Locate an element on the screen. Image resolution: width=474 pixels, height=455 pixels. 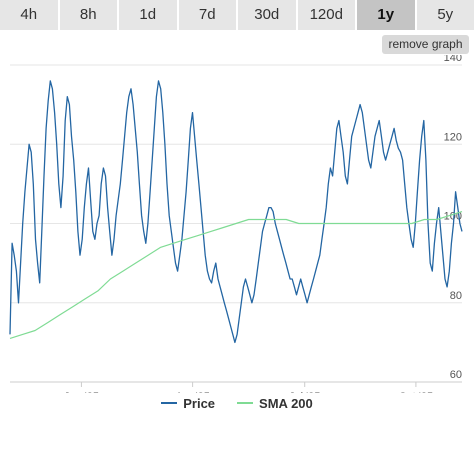
y-tick-label: 80 is located at coordinates (456, 296).